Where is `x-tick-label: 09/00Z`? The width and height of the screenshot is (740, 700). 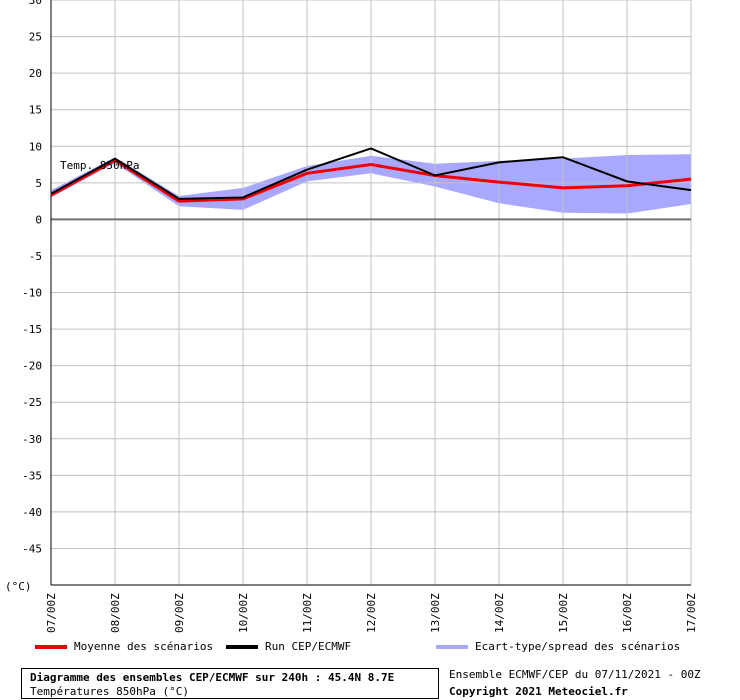 x-tick-label: 09/00Z is located at coordinates (179, 613).